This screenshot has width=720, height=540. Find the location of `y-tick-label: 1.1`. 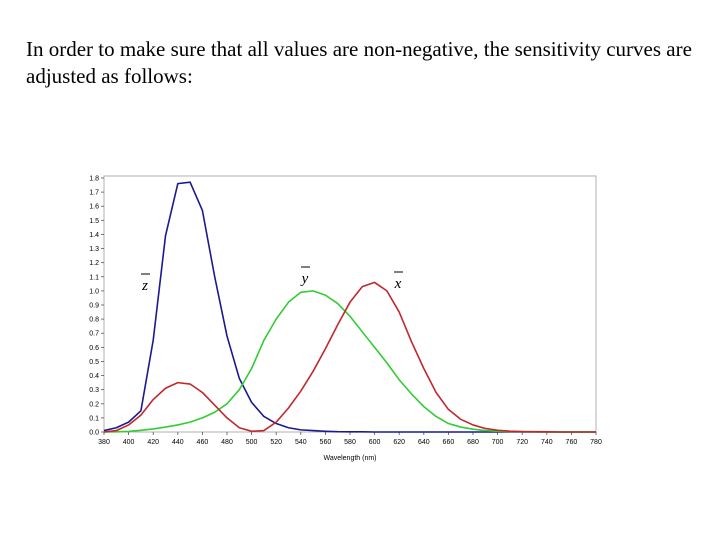

y-tick-label: 1.1 is located at coordinates (94, 277).